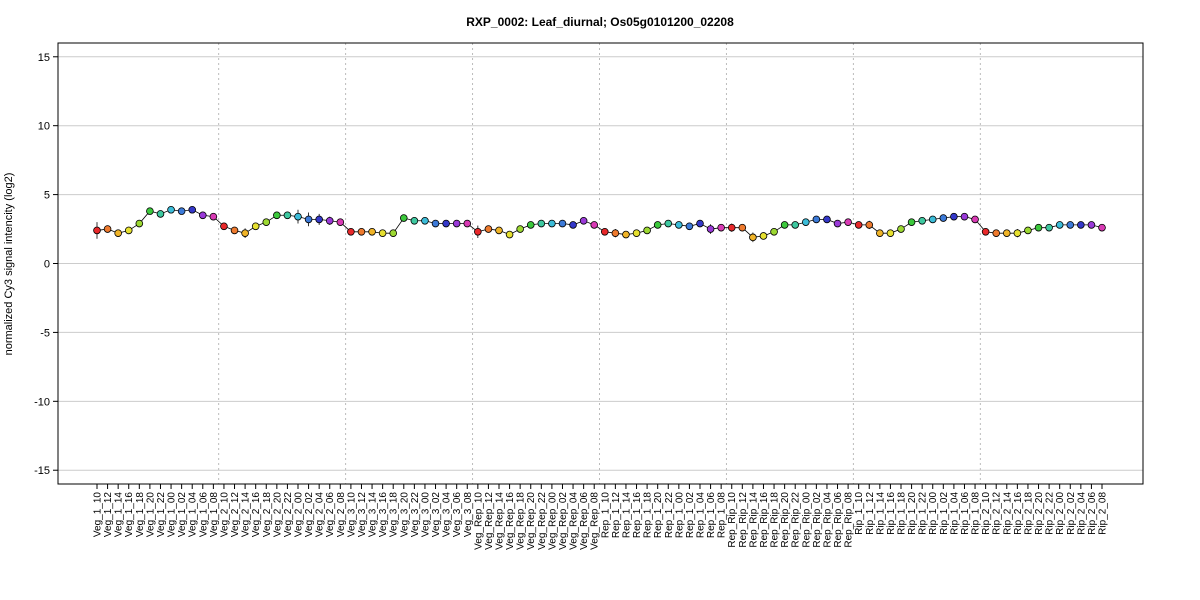 This screenshot has height=600, width=1200. I want to click on data-points, so click(599, 223).